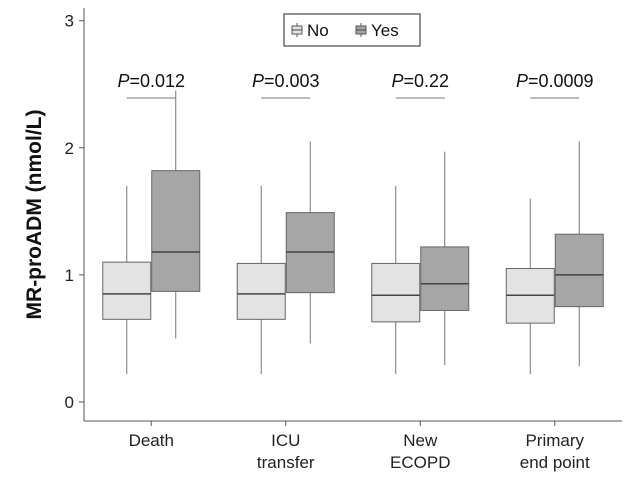 This screenshot has width=629, height=478. I want to click on y-tick-label: 1, so click(69, 275).